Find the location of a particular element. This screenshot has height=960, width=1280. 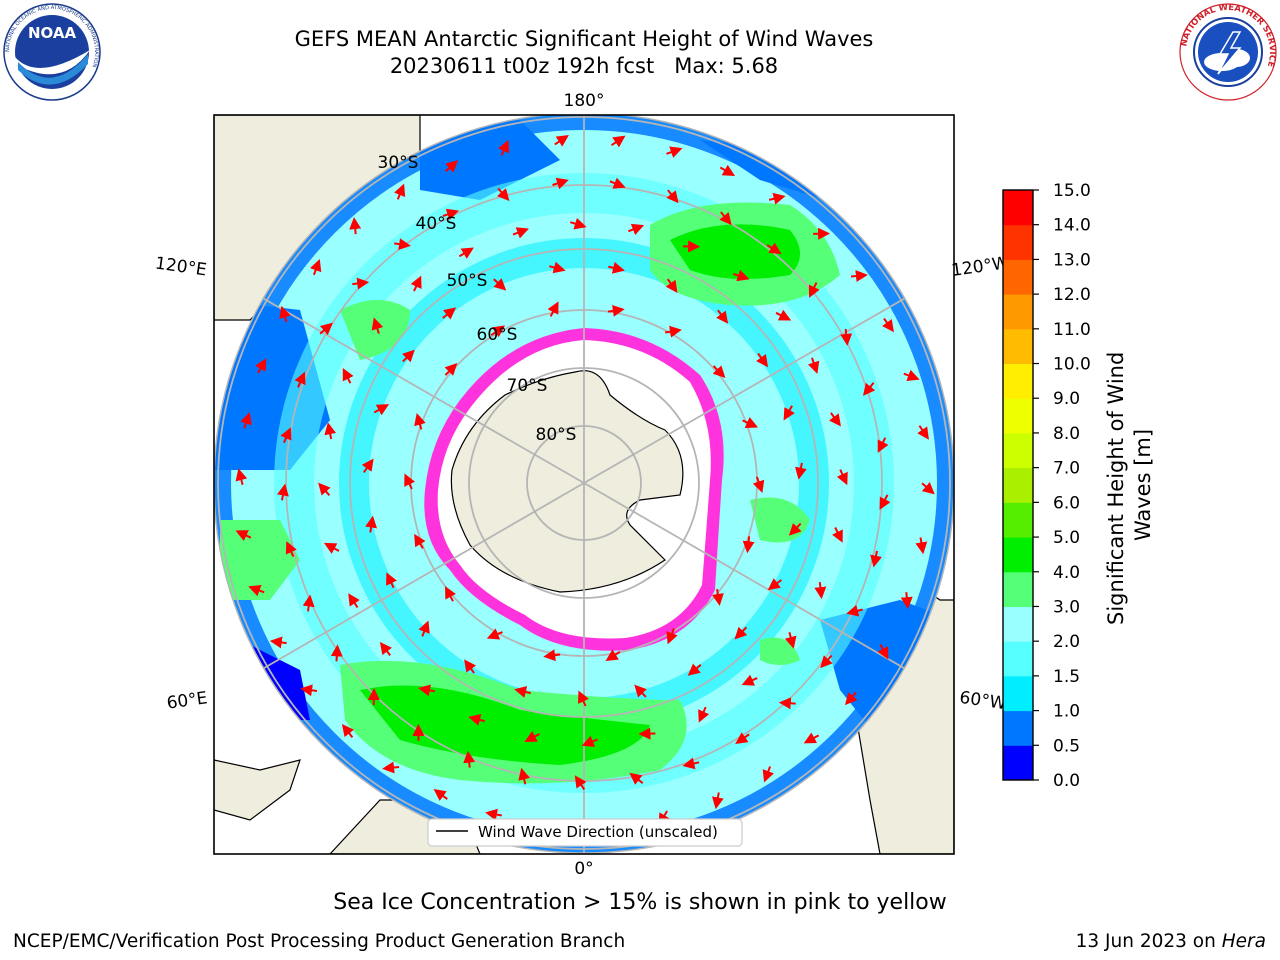

lon-label-60w: 60°W is located at coordinates (982, 701).